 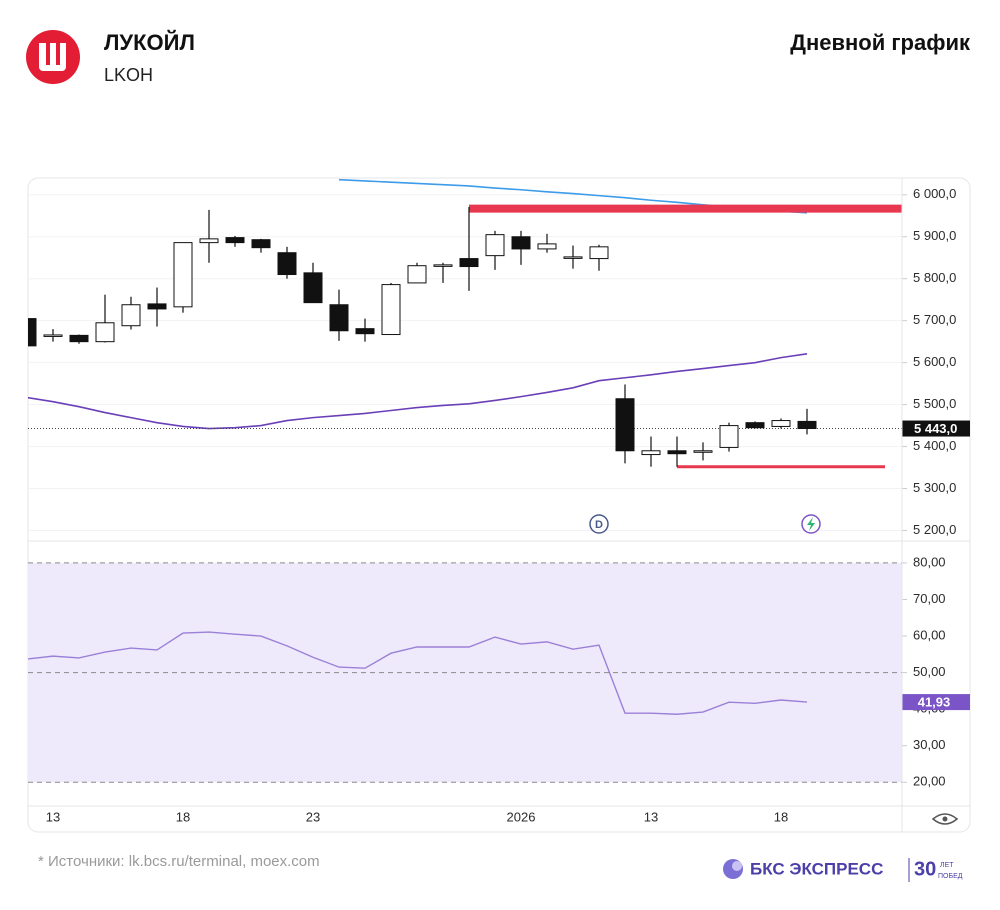 I want to click on last-price-badge, so click(x=936, y=428).